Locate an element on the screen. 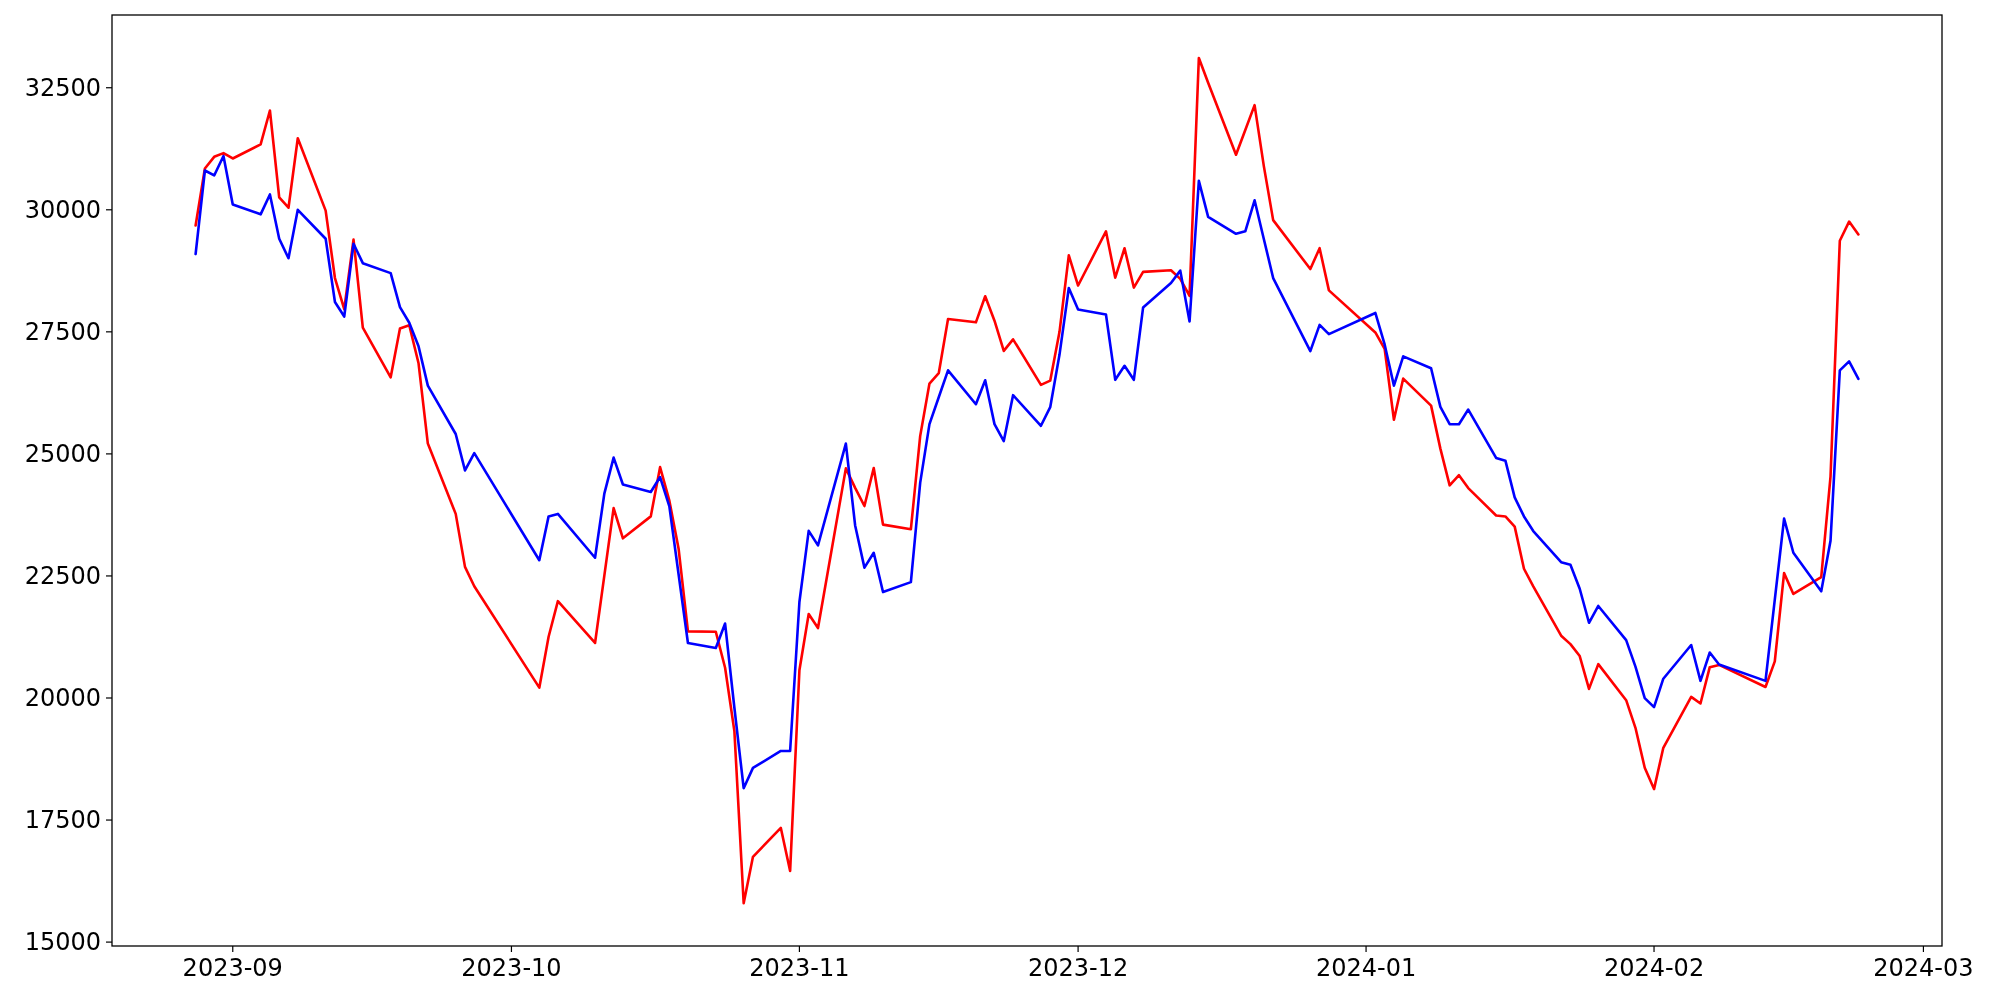 The height and width of the screenshot is (1000, 2000). x-tick-label: 2024-01 is located at coordinates (1366, 968).